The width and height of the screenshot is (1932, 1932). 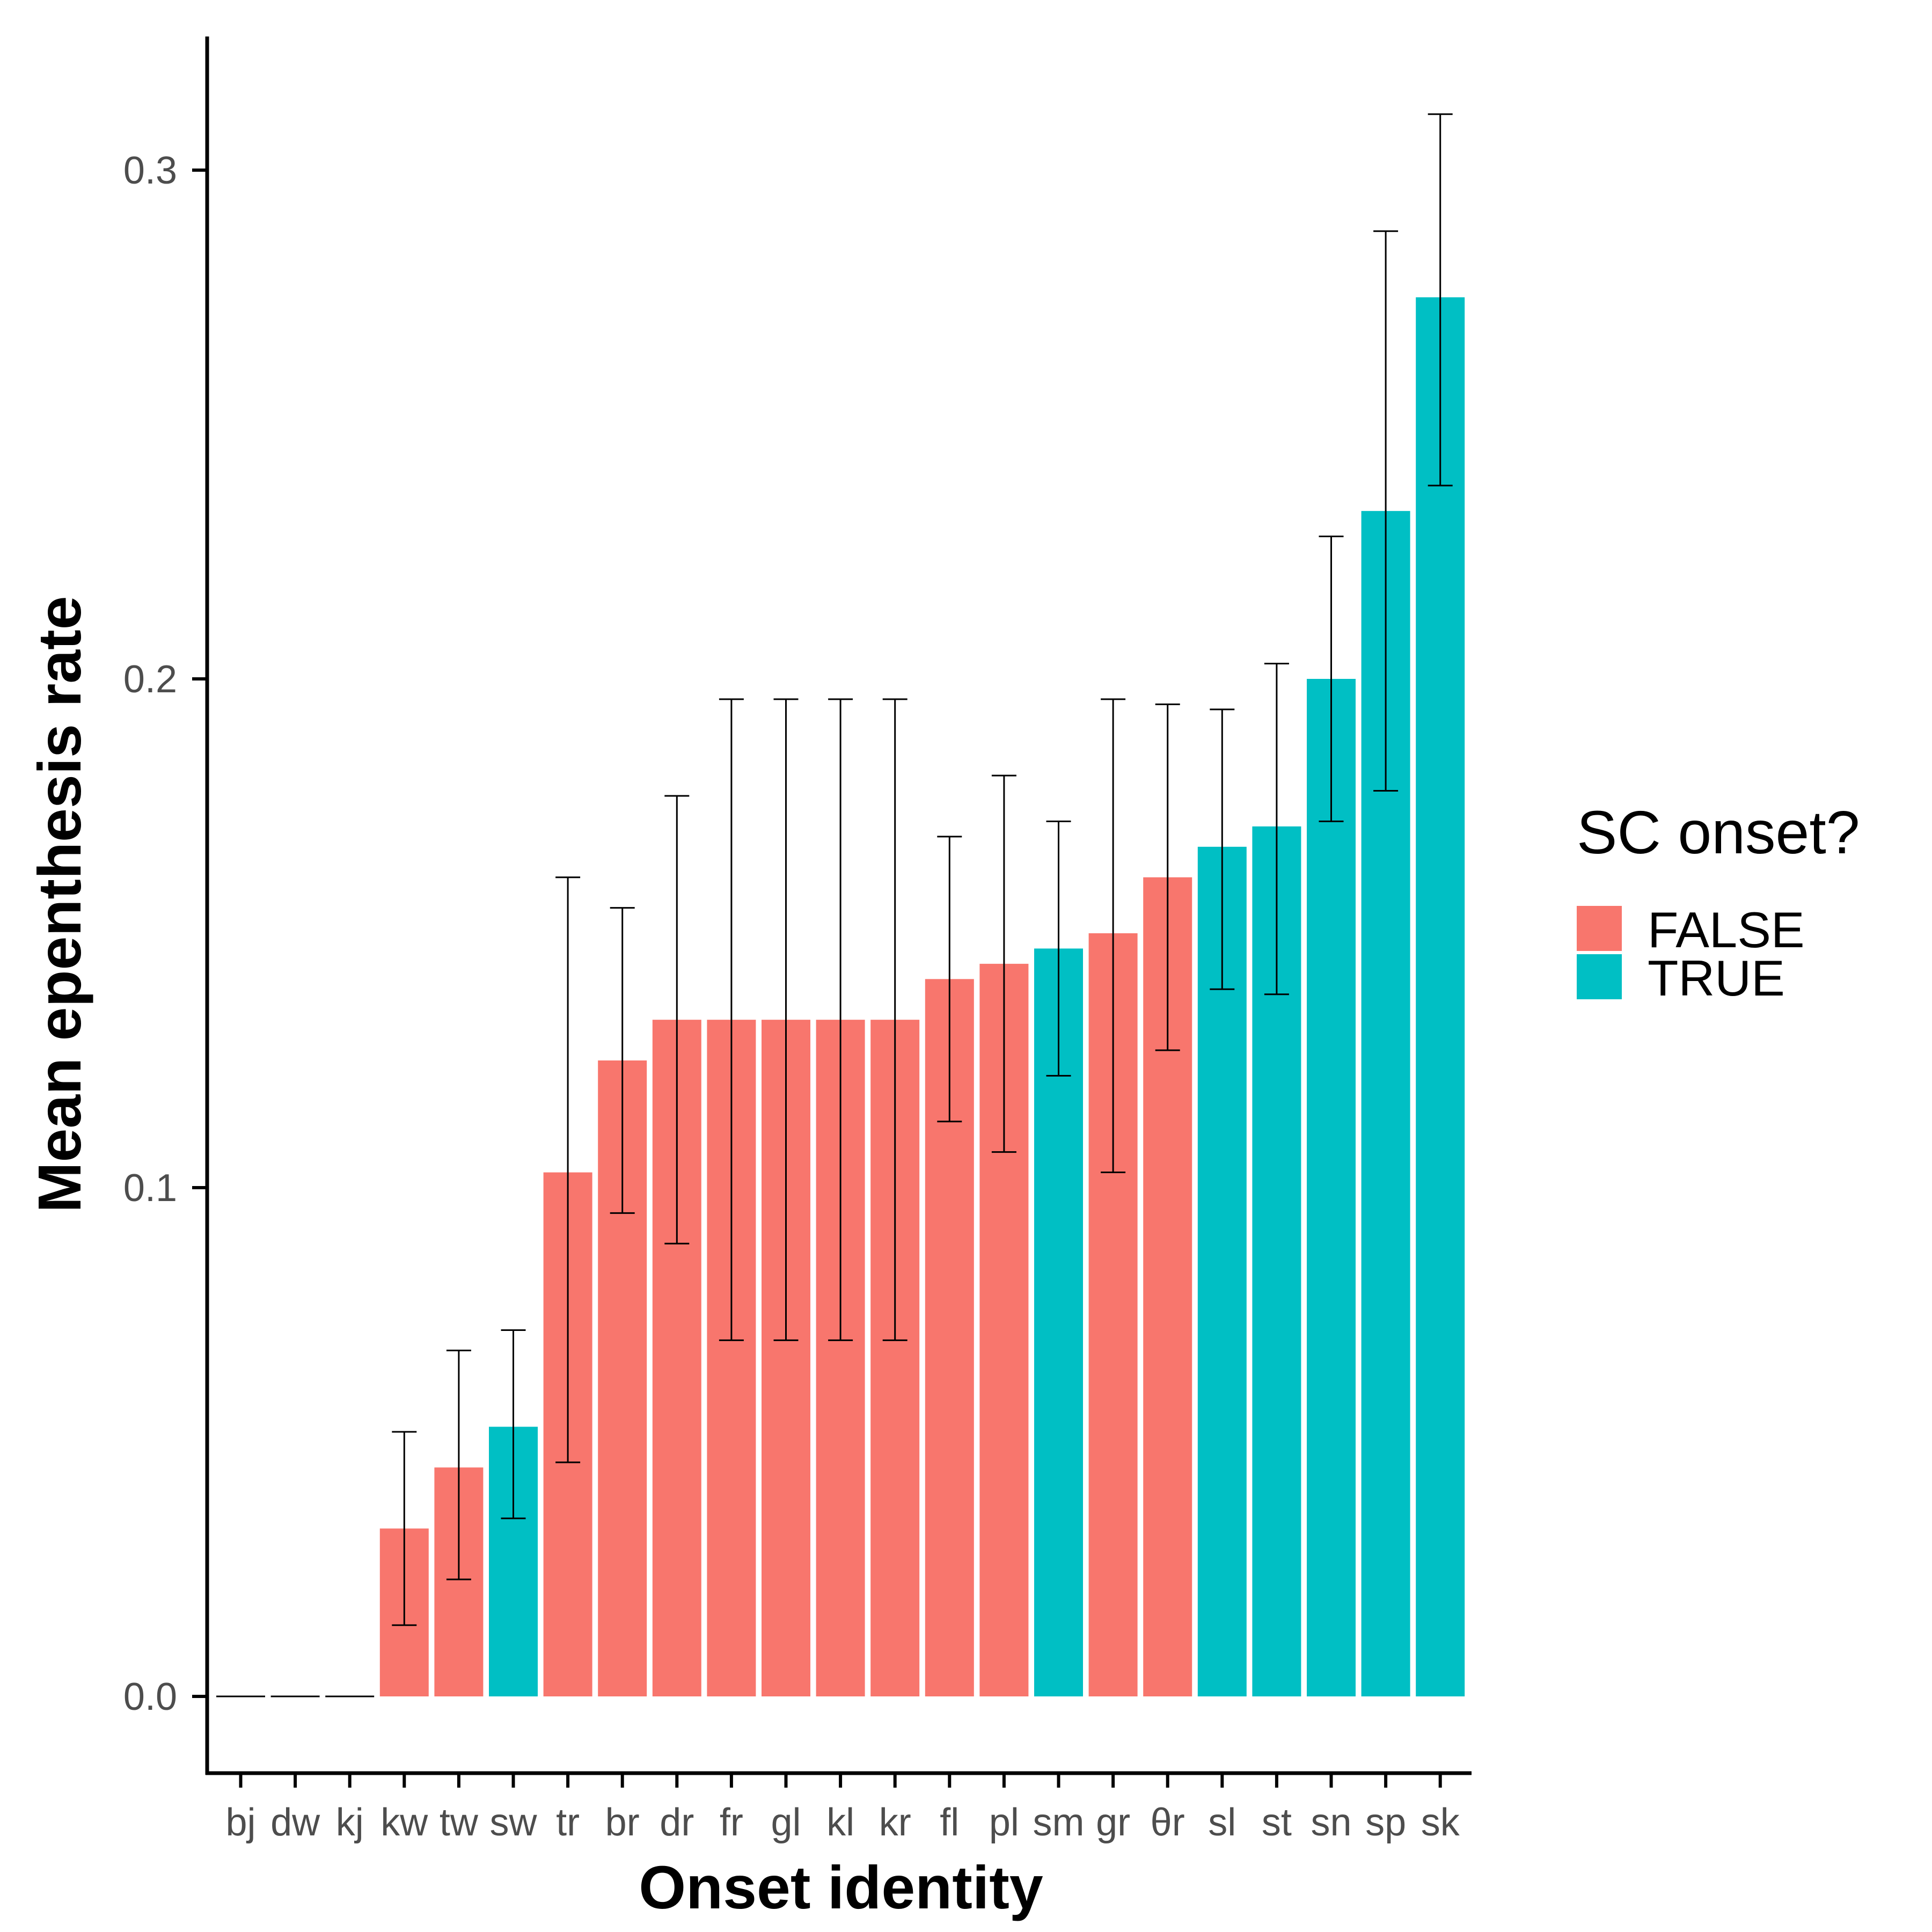 I want to click on bar-sn, so click(x=1331, y=1187).